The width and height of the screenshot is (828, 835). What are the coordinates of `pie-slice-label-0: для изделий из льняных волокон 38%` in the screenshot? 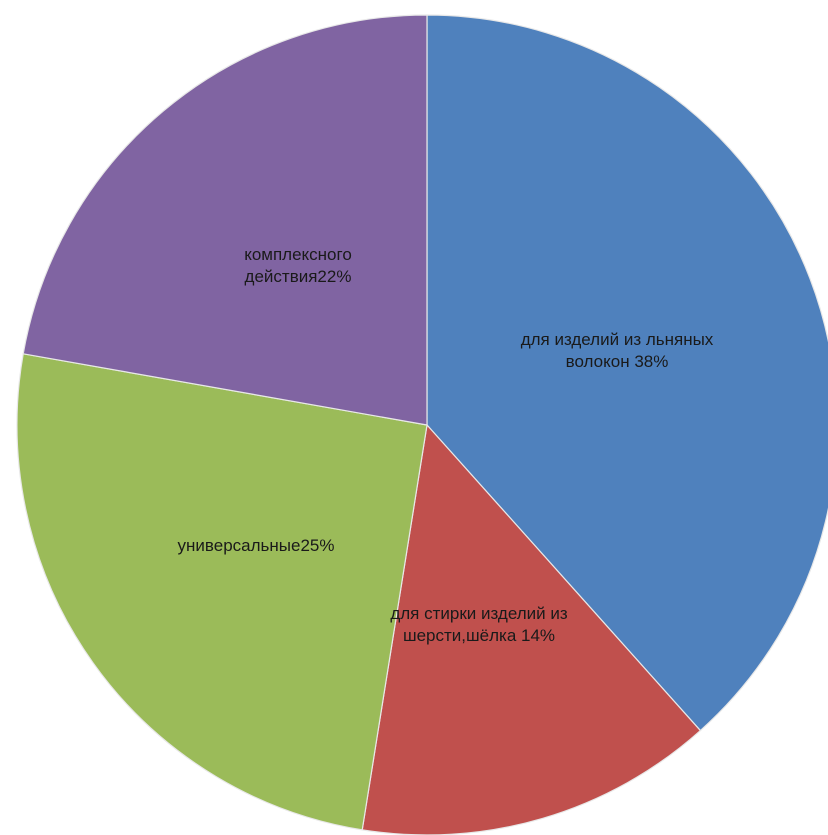 It's located at (617, 350).